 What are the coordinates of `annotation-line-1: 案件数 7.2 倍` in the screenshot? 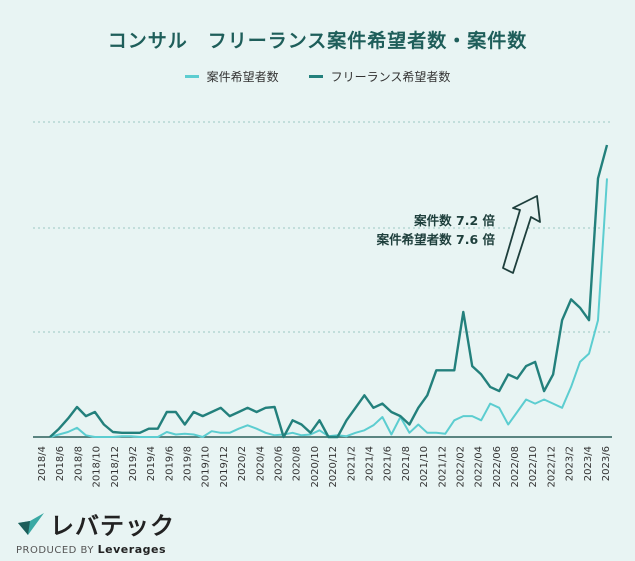 It's located at (454, 220).